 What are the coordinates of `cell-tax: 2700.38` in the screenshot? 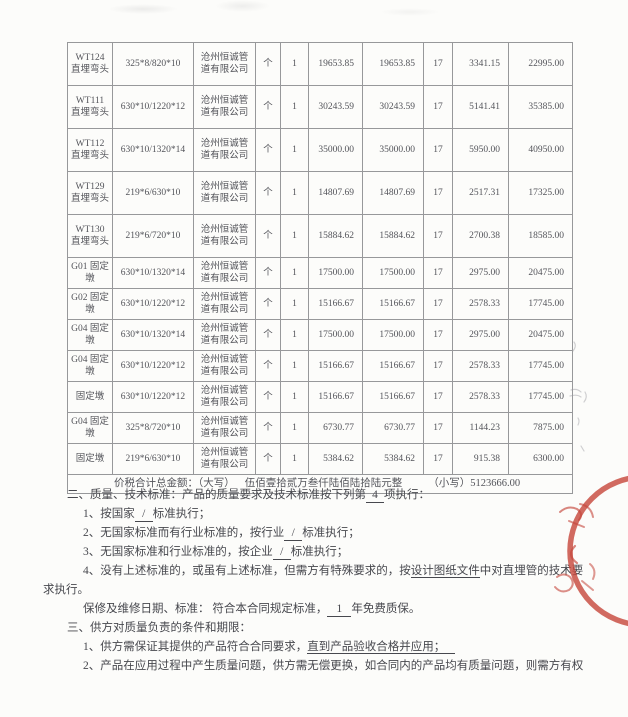 It's located at (480, 236).